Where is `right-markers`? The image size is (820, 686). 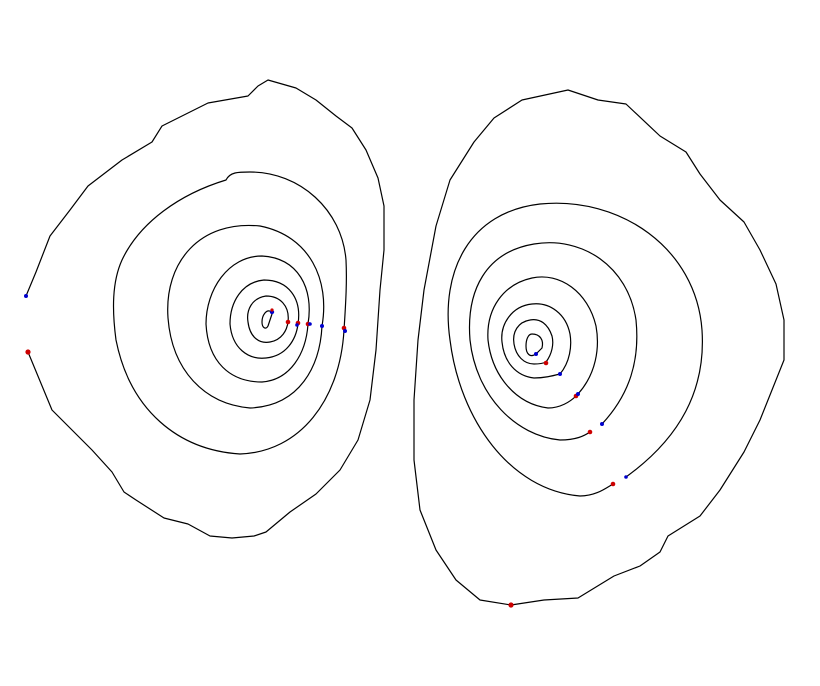
right-markers is located at coordinates (568, 480).